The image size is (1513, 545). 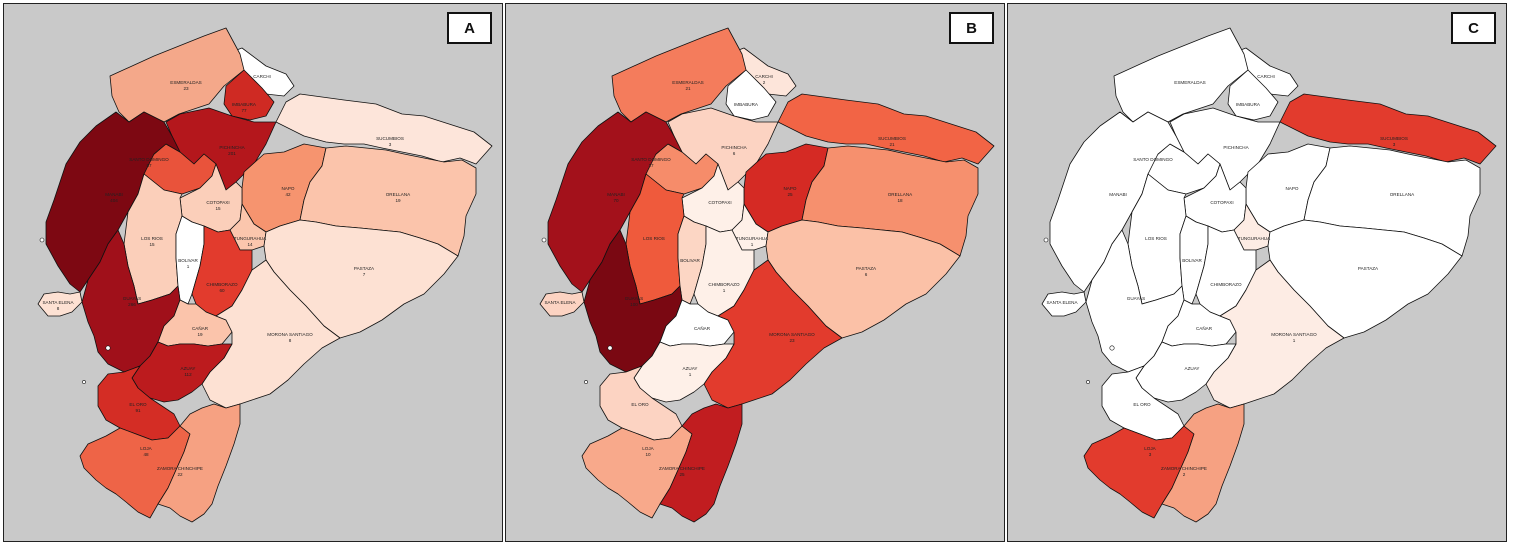 I want to click on province-value: 91, so click(x=138, y=410).